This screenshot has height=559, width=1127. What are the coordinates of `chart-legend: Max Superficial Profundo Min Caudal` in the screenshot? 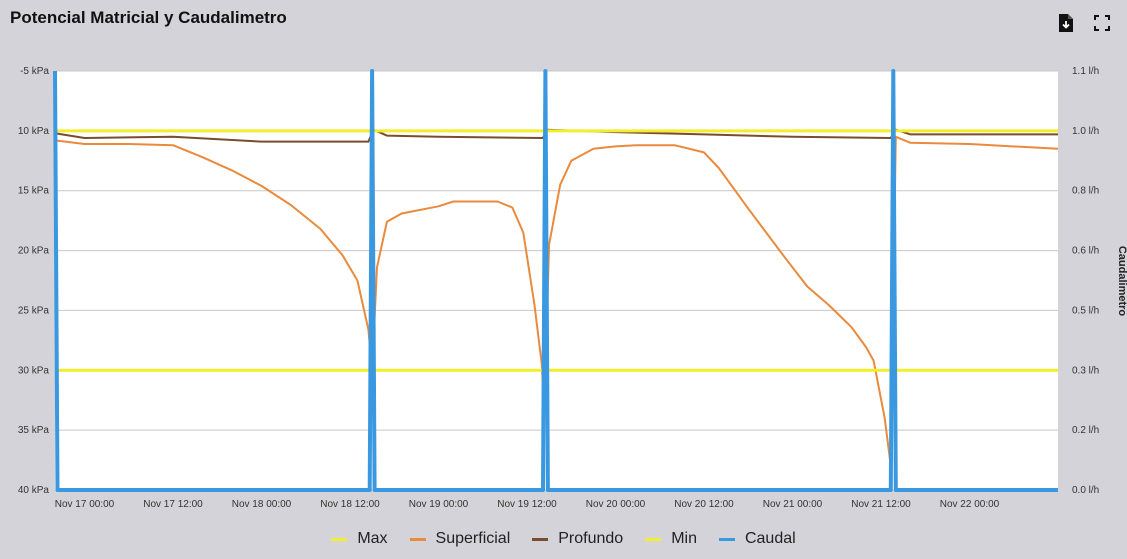 It's located at (563, 539).